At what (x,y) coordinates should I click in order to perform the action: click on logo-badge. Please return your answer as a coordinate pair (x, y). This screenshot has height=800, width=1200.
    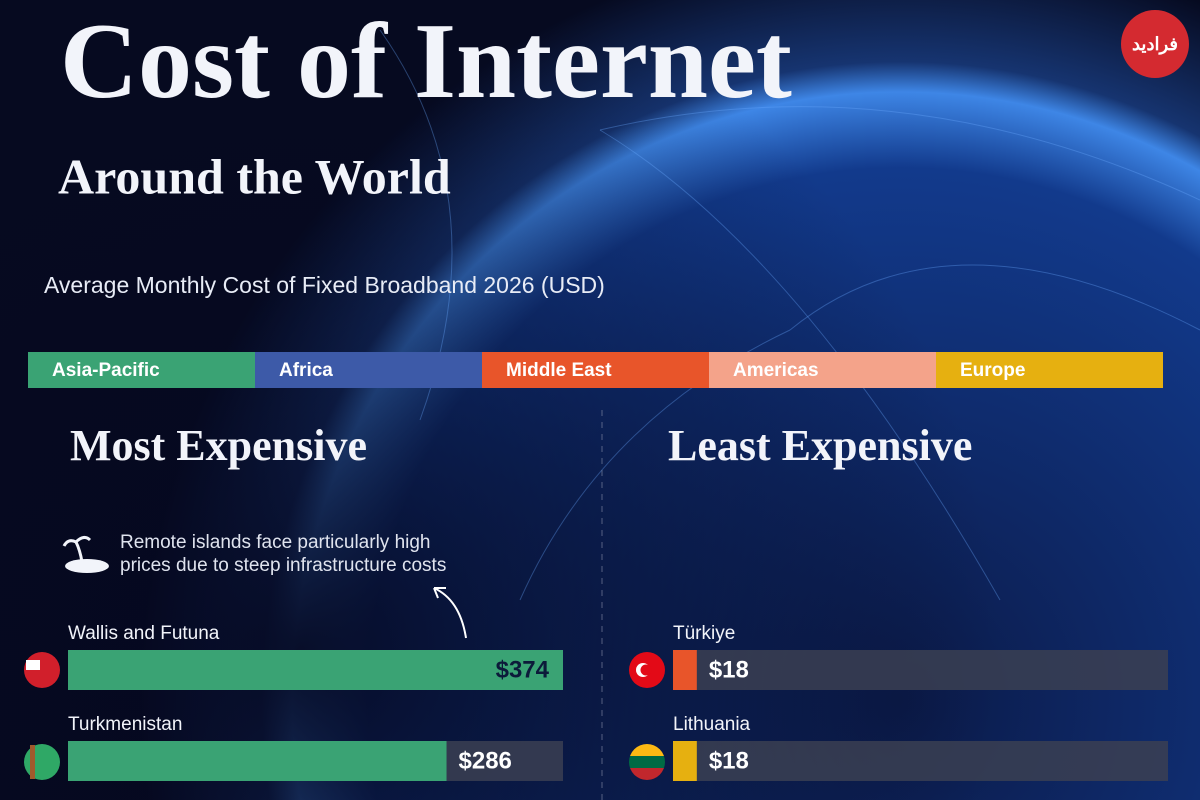
    Looking at the image, I should click on (1155, 44).